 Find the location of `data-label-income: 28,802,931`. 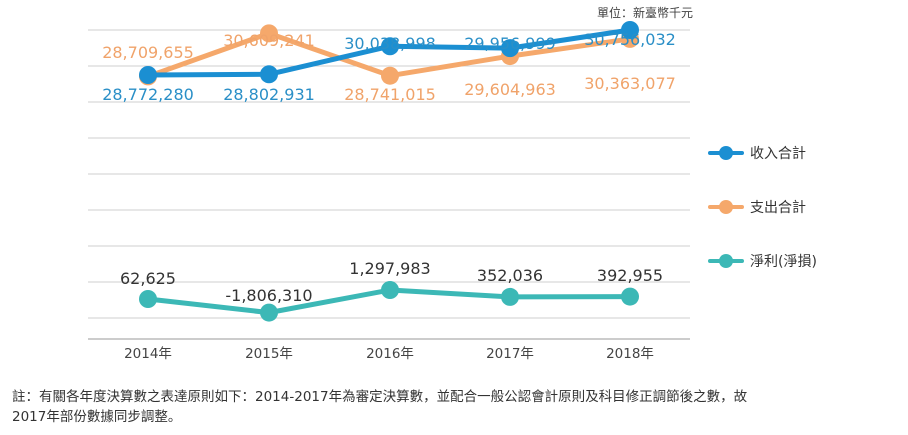

data-label-income: 28,802,931 is located at coordinates (269, 94).